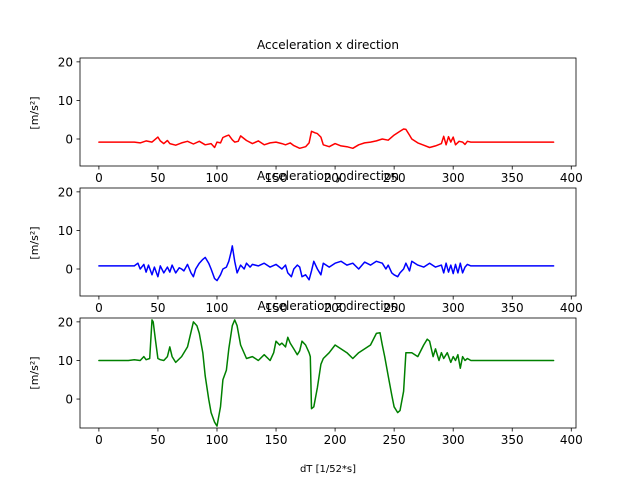 Image resolution: width=640 pixels, height=485 pixels. Describe the element at coordinates (328, 469) in the screenshot. I see `x-axis-label: dT [1/52*s]` at that location.